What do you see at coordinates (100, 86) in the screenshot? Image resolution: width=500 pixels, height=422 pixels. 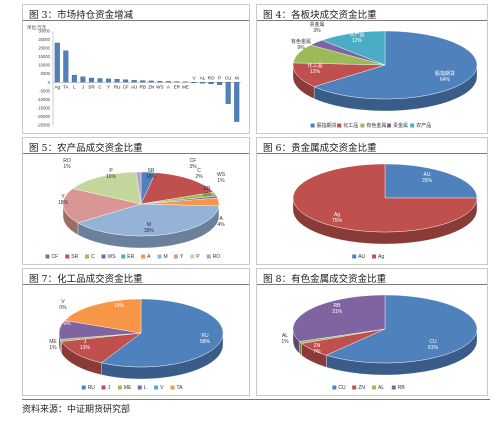 I see `x-tick-label: C` at bounding box center [100, 86].